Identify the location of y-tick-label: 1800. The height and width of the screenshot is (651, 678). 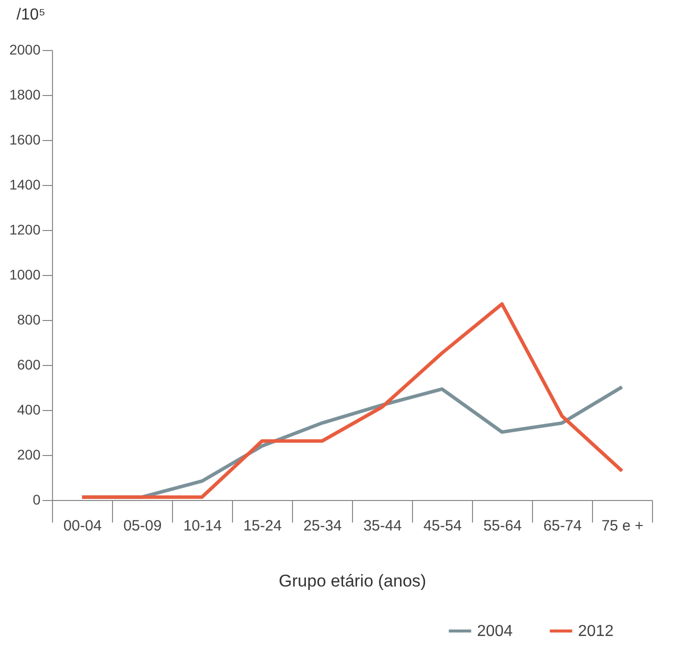
(25, 94).